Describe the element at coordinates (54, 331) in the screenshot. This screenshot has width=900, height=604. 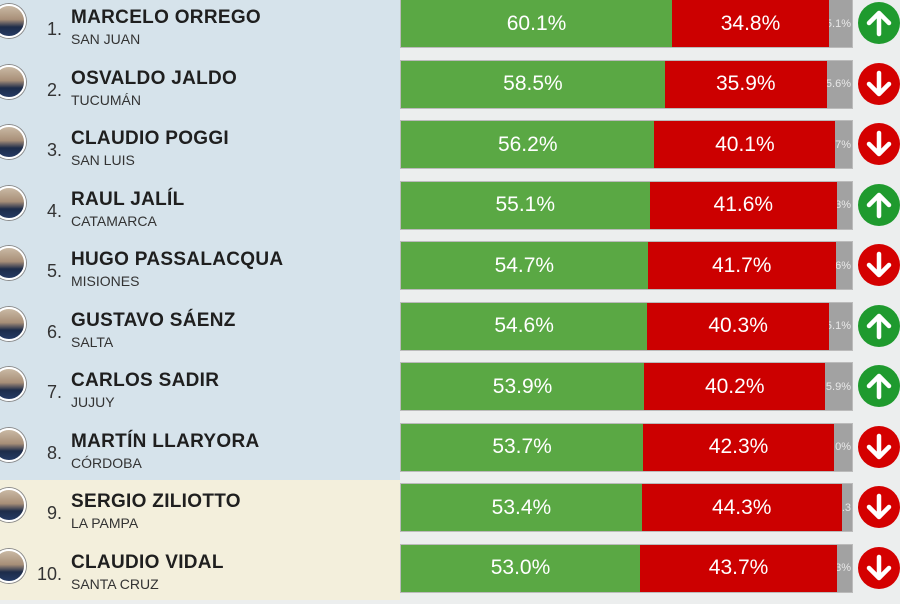
I see `rank-number: 6.` at that location.